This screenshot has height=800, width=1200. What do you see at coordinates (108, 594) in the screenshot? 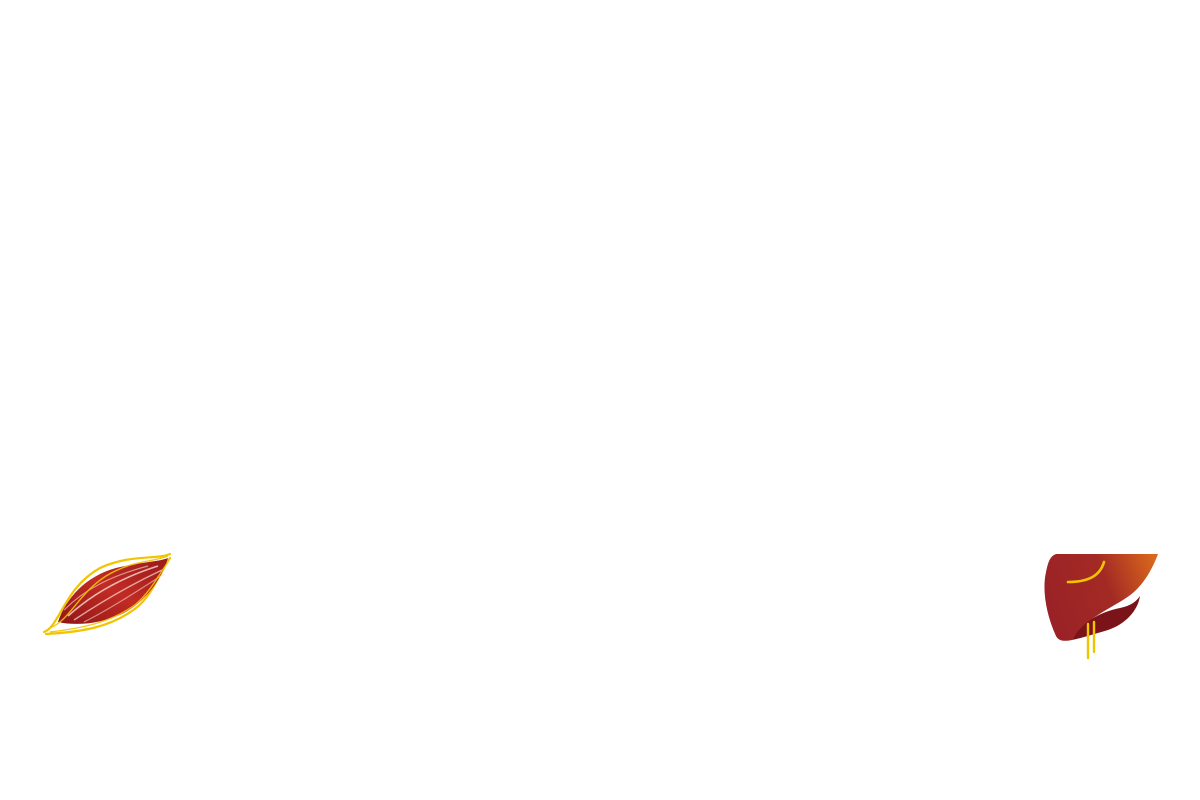
I see `muscle-icon` at bounding box center [108, 594].